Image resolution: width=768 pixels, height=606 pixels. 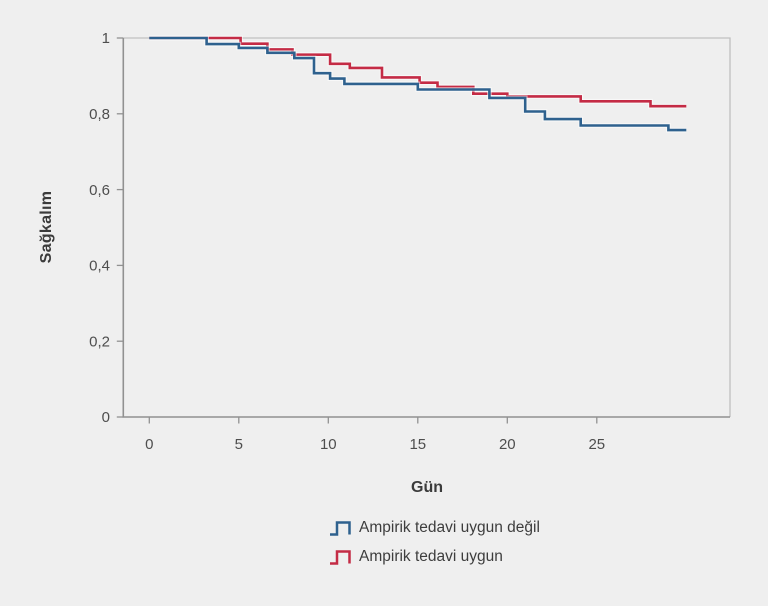 What do you see at coordinates (149, 444) in the screenshot?
I see `x-tick-label: 0` at bounding box center [149, 444].